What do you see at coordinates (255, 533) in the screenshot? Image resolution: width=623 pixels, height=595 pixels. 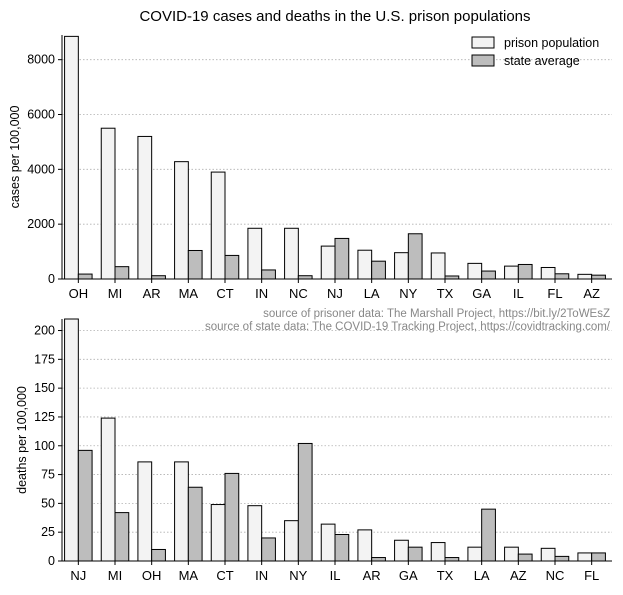 I see `deaths-bar-prison-in` at bounding box center [255, 533].